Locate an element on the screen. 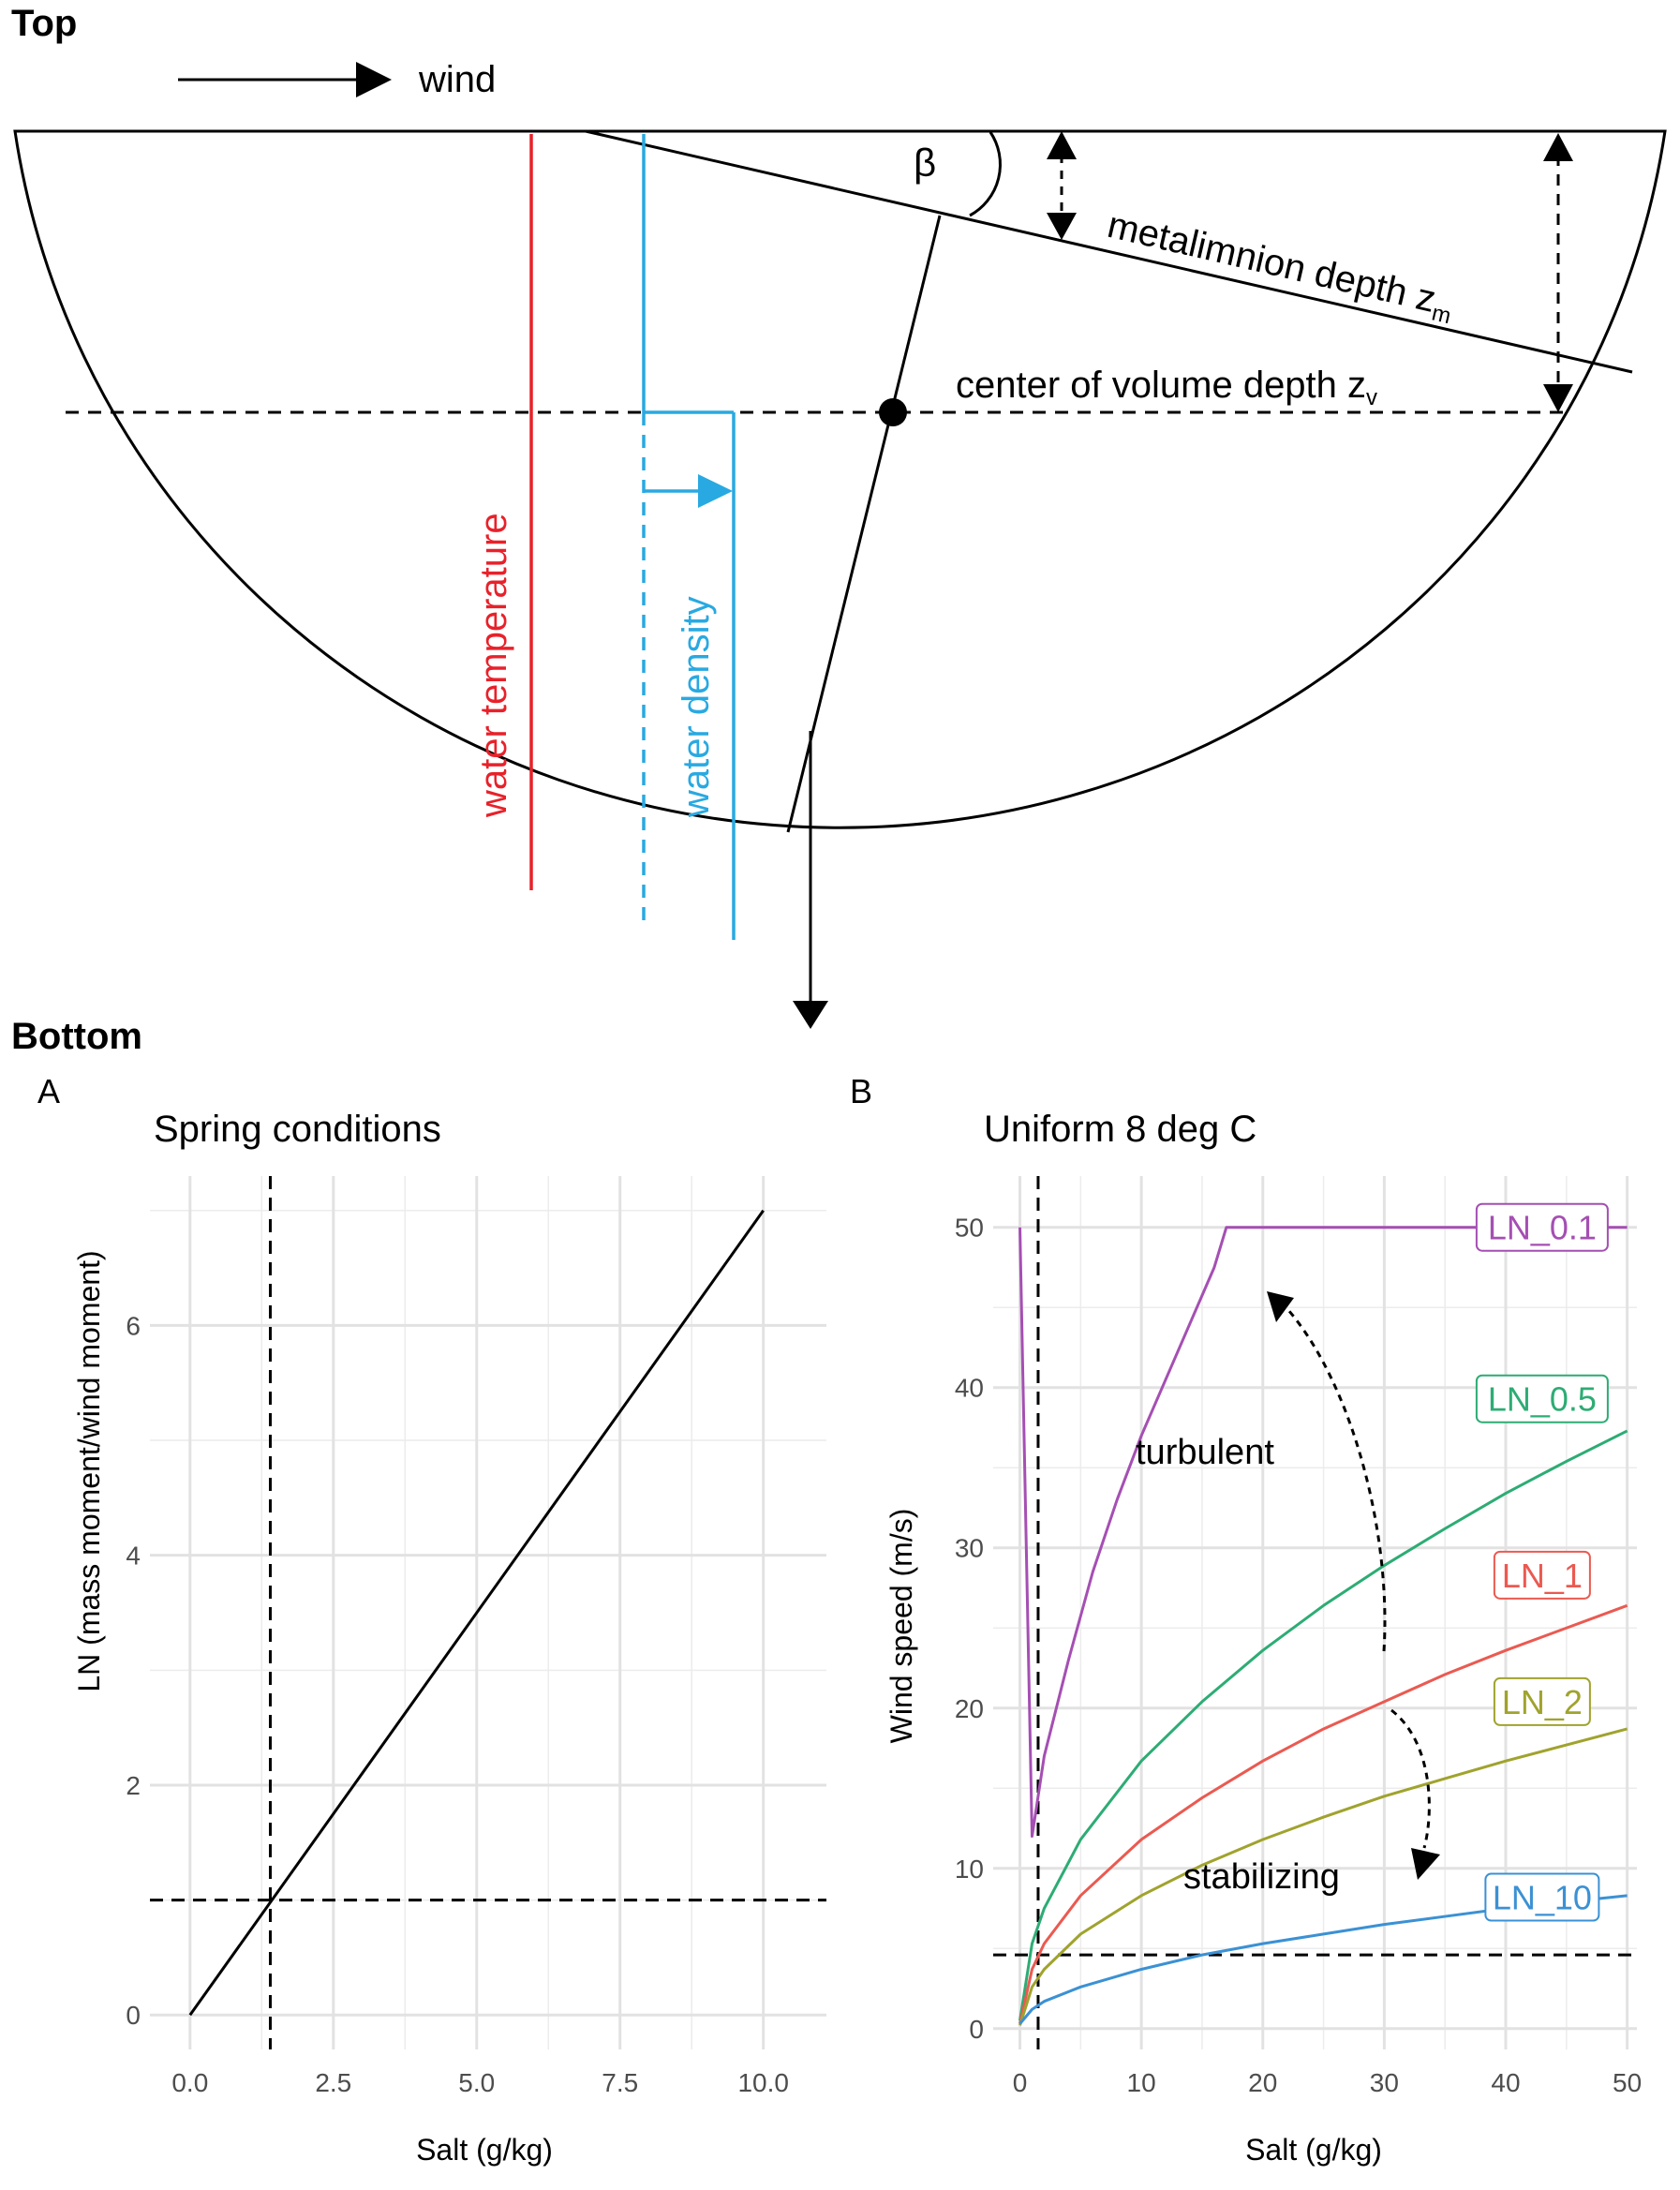 This screenshot has height=2190, width=1680. metalimnion-depth-label: metalimnion depth zm is located at coordinates (1280, 266).